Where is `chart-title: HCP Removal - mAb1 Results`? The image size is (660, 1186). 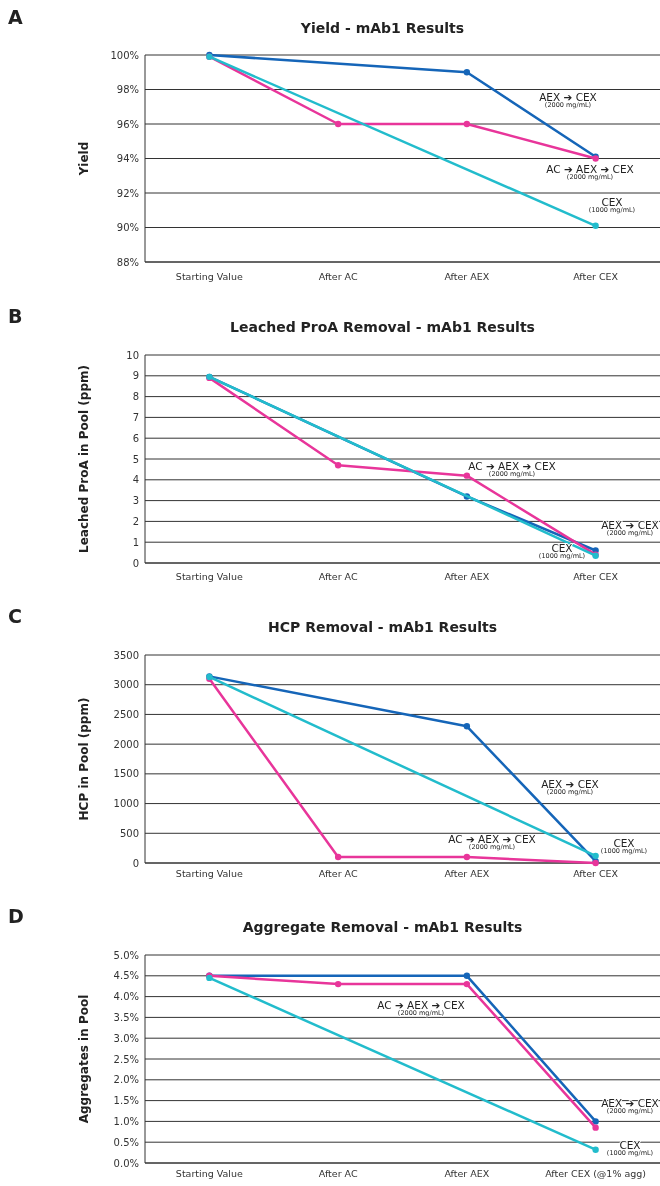
chart-title: HCP Removal - mAb1 Results is located at coordinates (382, 627).